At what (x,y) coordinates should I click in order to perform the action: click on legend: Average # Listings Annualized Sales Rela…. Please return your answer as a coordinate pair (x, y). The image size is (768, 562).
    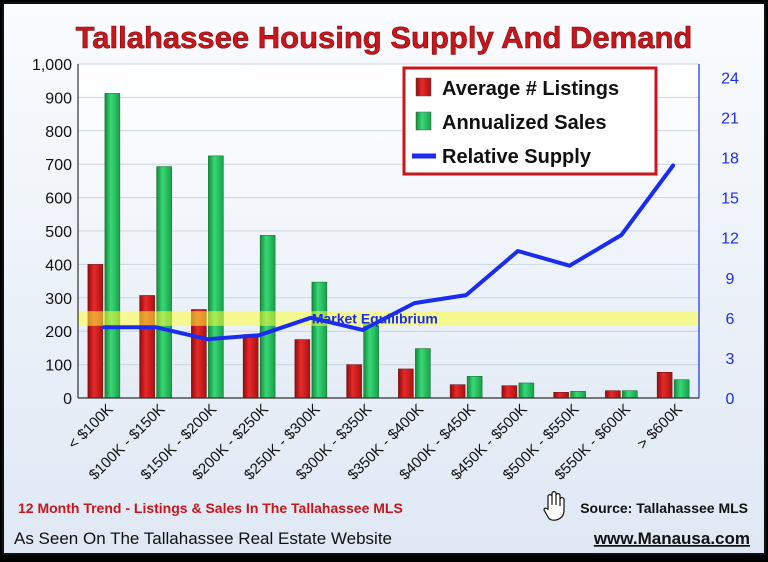
    Looking at the image, I should click on (530, 121).